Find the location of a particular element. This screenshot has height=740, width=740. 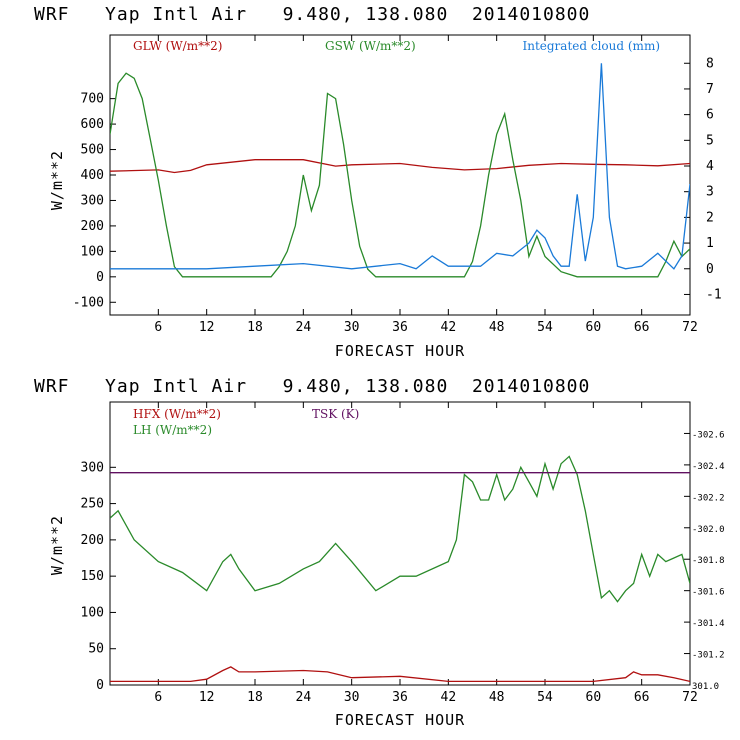

y-tick-label: 150 is located at coordinates (92, 576).